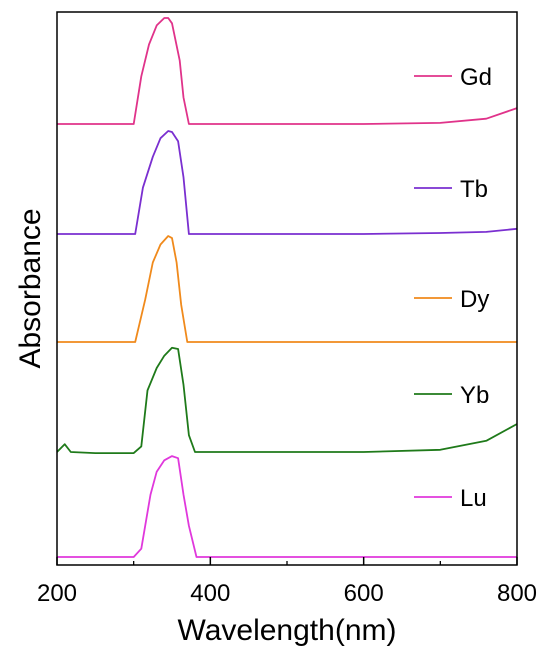  Describe the element at coordinates (287, 71) in the screenshot. I see `series-line-gd` at that location.